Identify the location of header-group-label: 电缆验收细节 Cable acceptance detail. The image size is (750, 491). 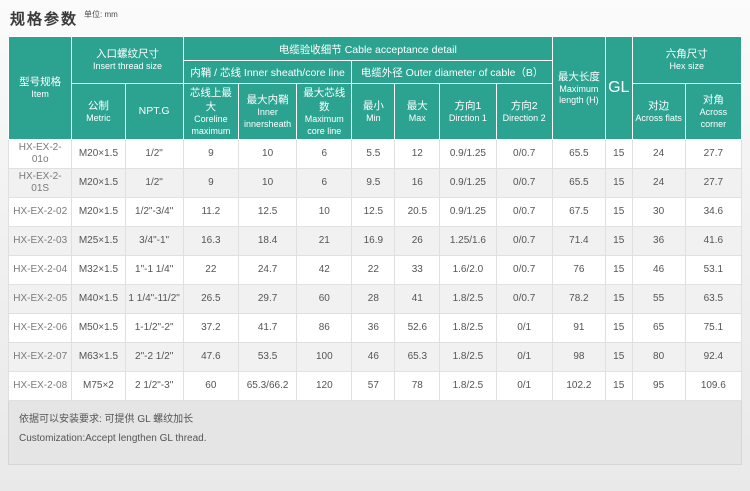
(367, 49).